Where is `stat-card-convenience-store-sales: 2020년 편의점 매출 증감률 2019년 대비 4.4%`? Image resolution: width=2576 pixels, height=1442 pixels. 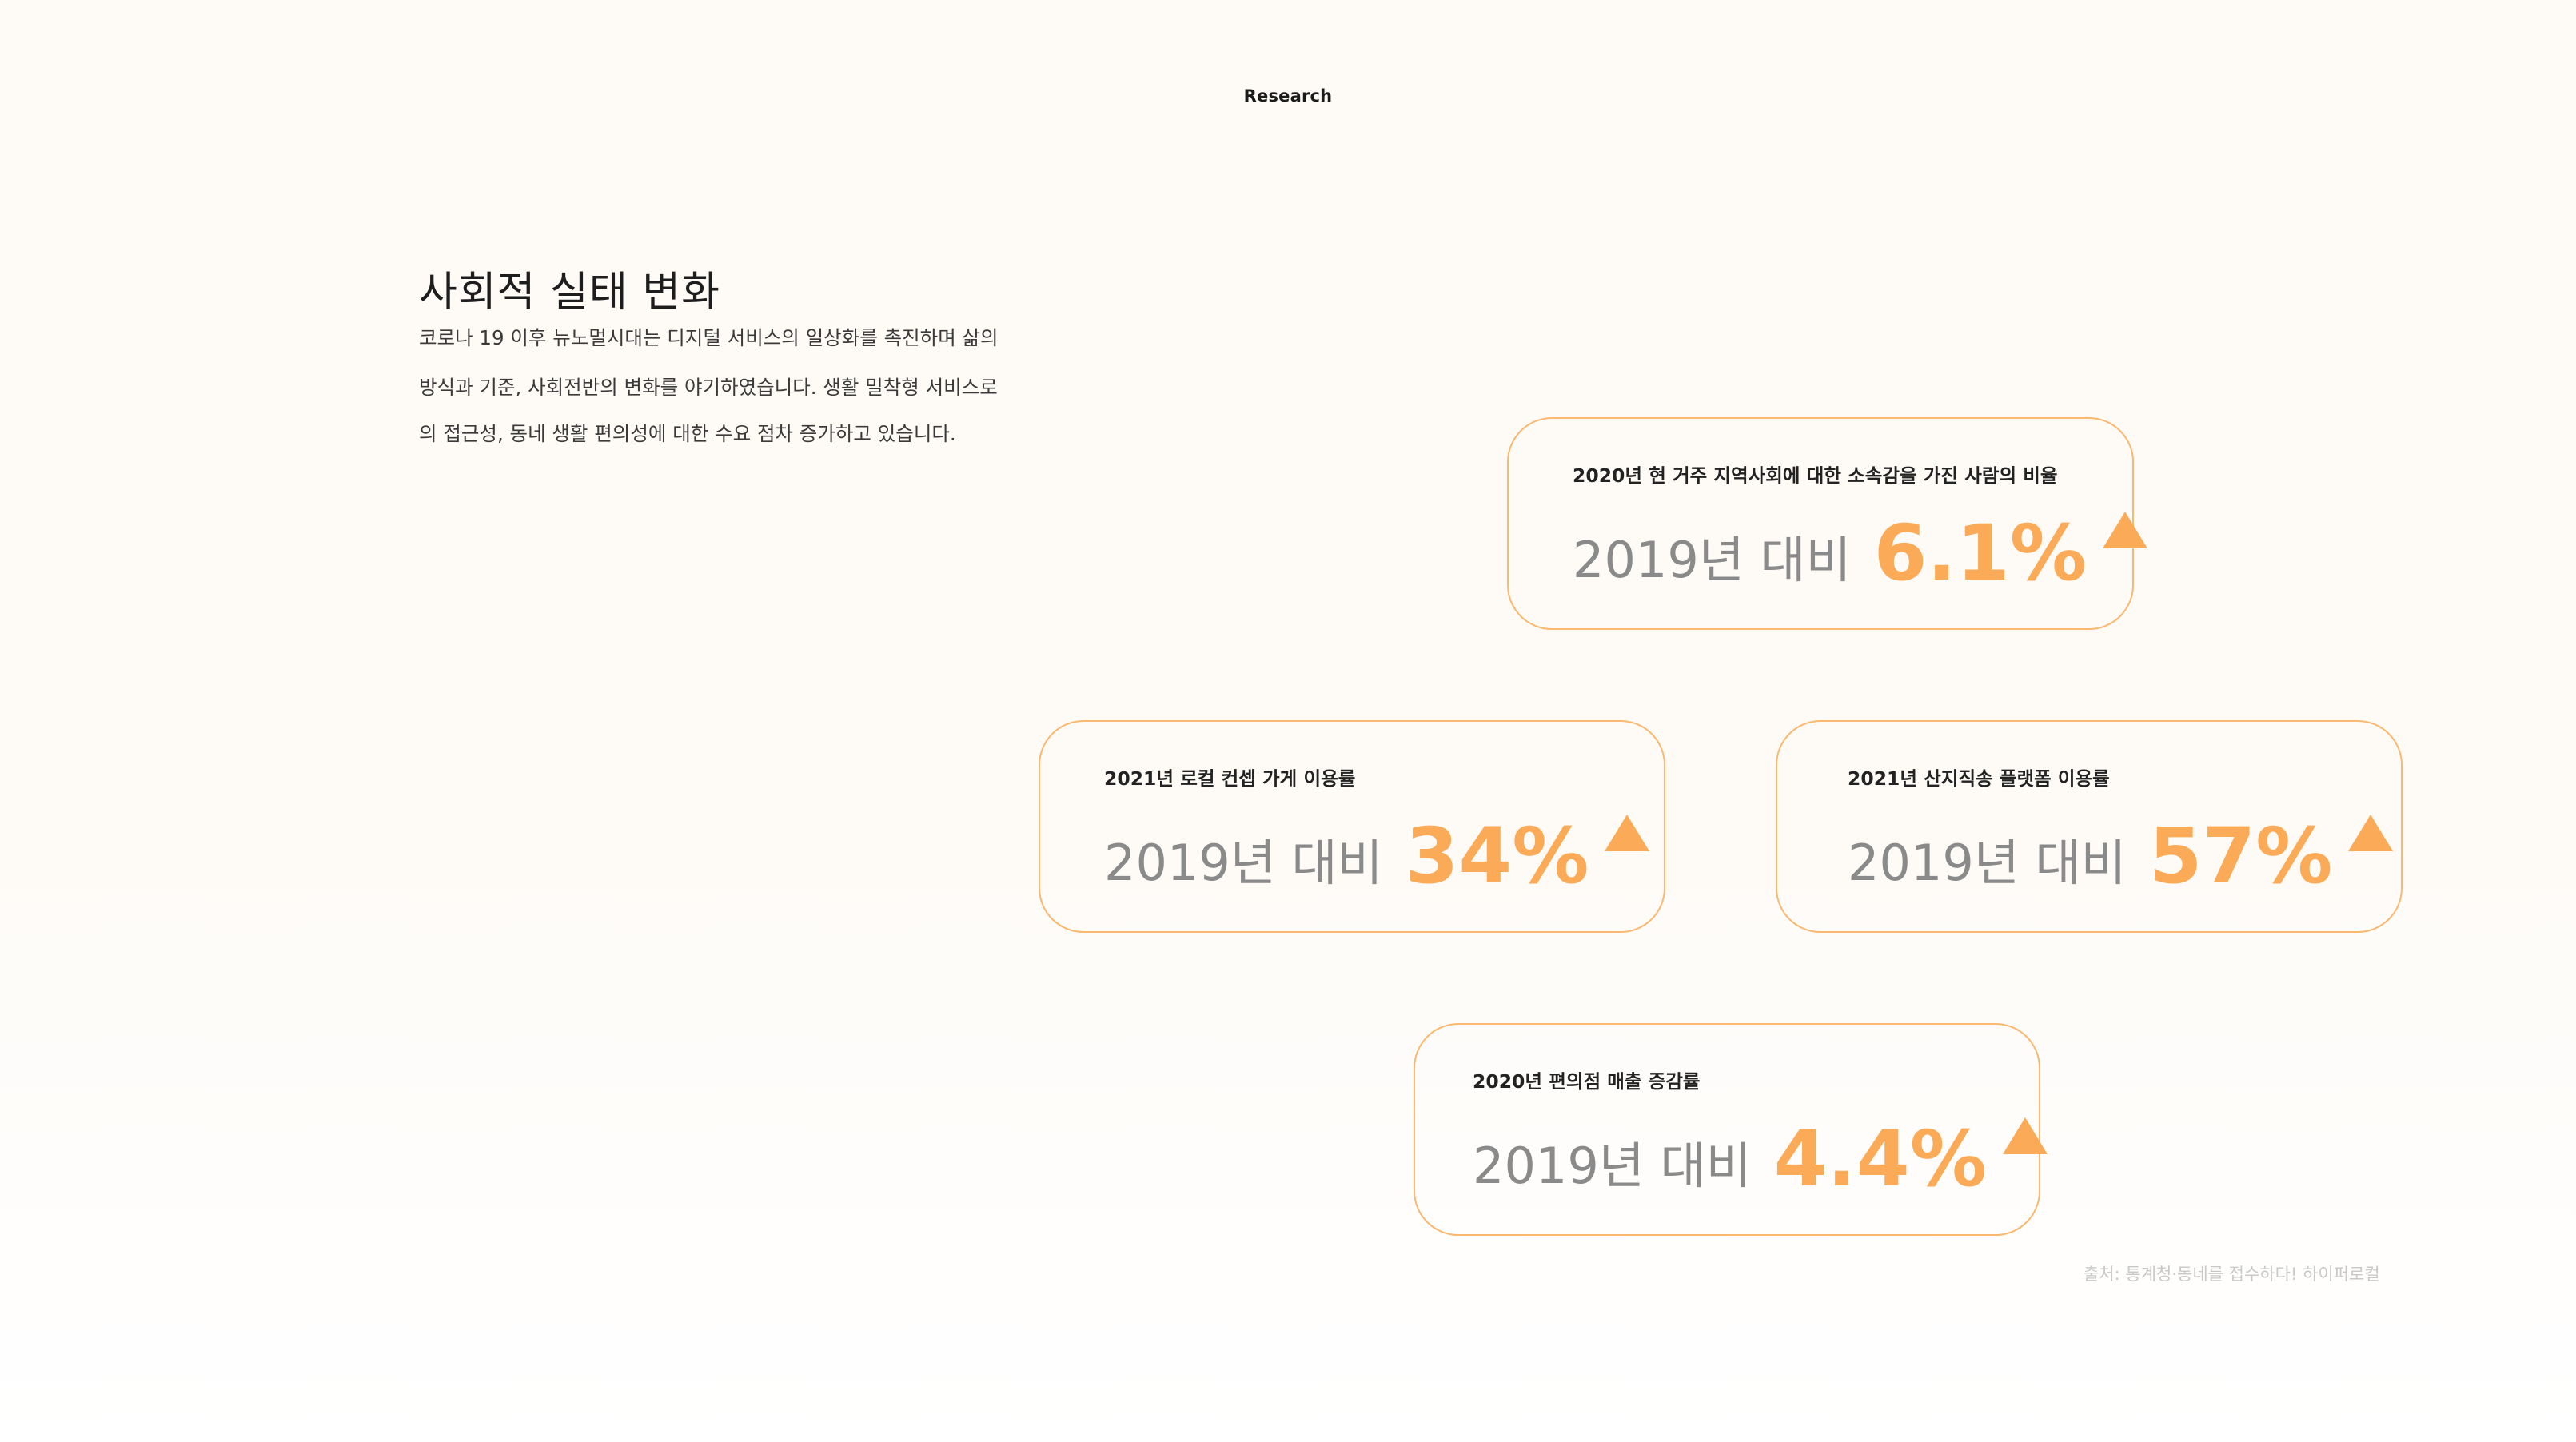
stat-card-convenience-store-sales: 2020년 편의점 매출 증감률 2019년 대비 4.4% is located at coordinates (1731, 1129).